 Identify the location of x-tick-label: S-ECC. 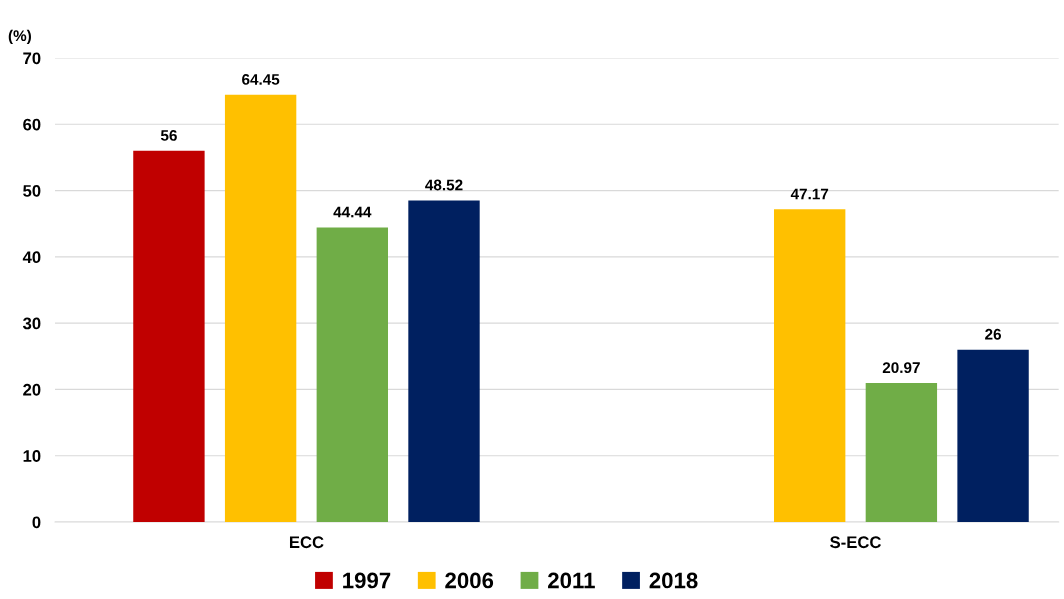
(855, 542).